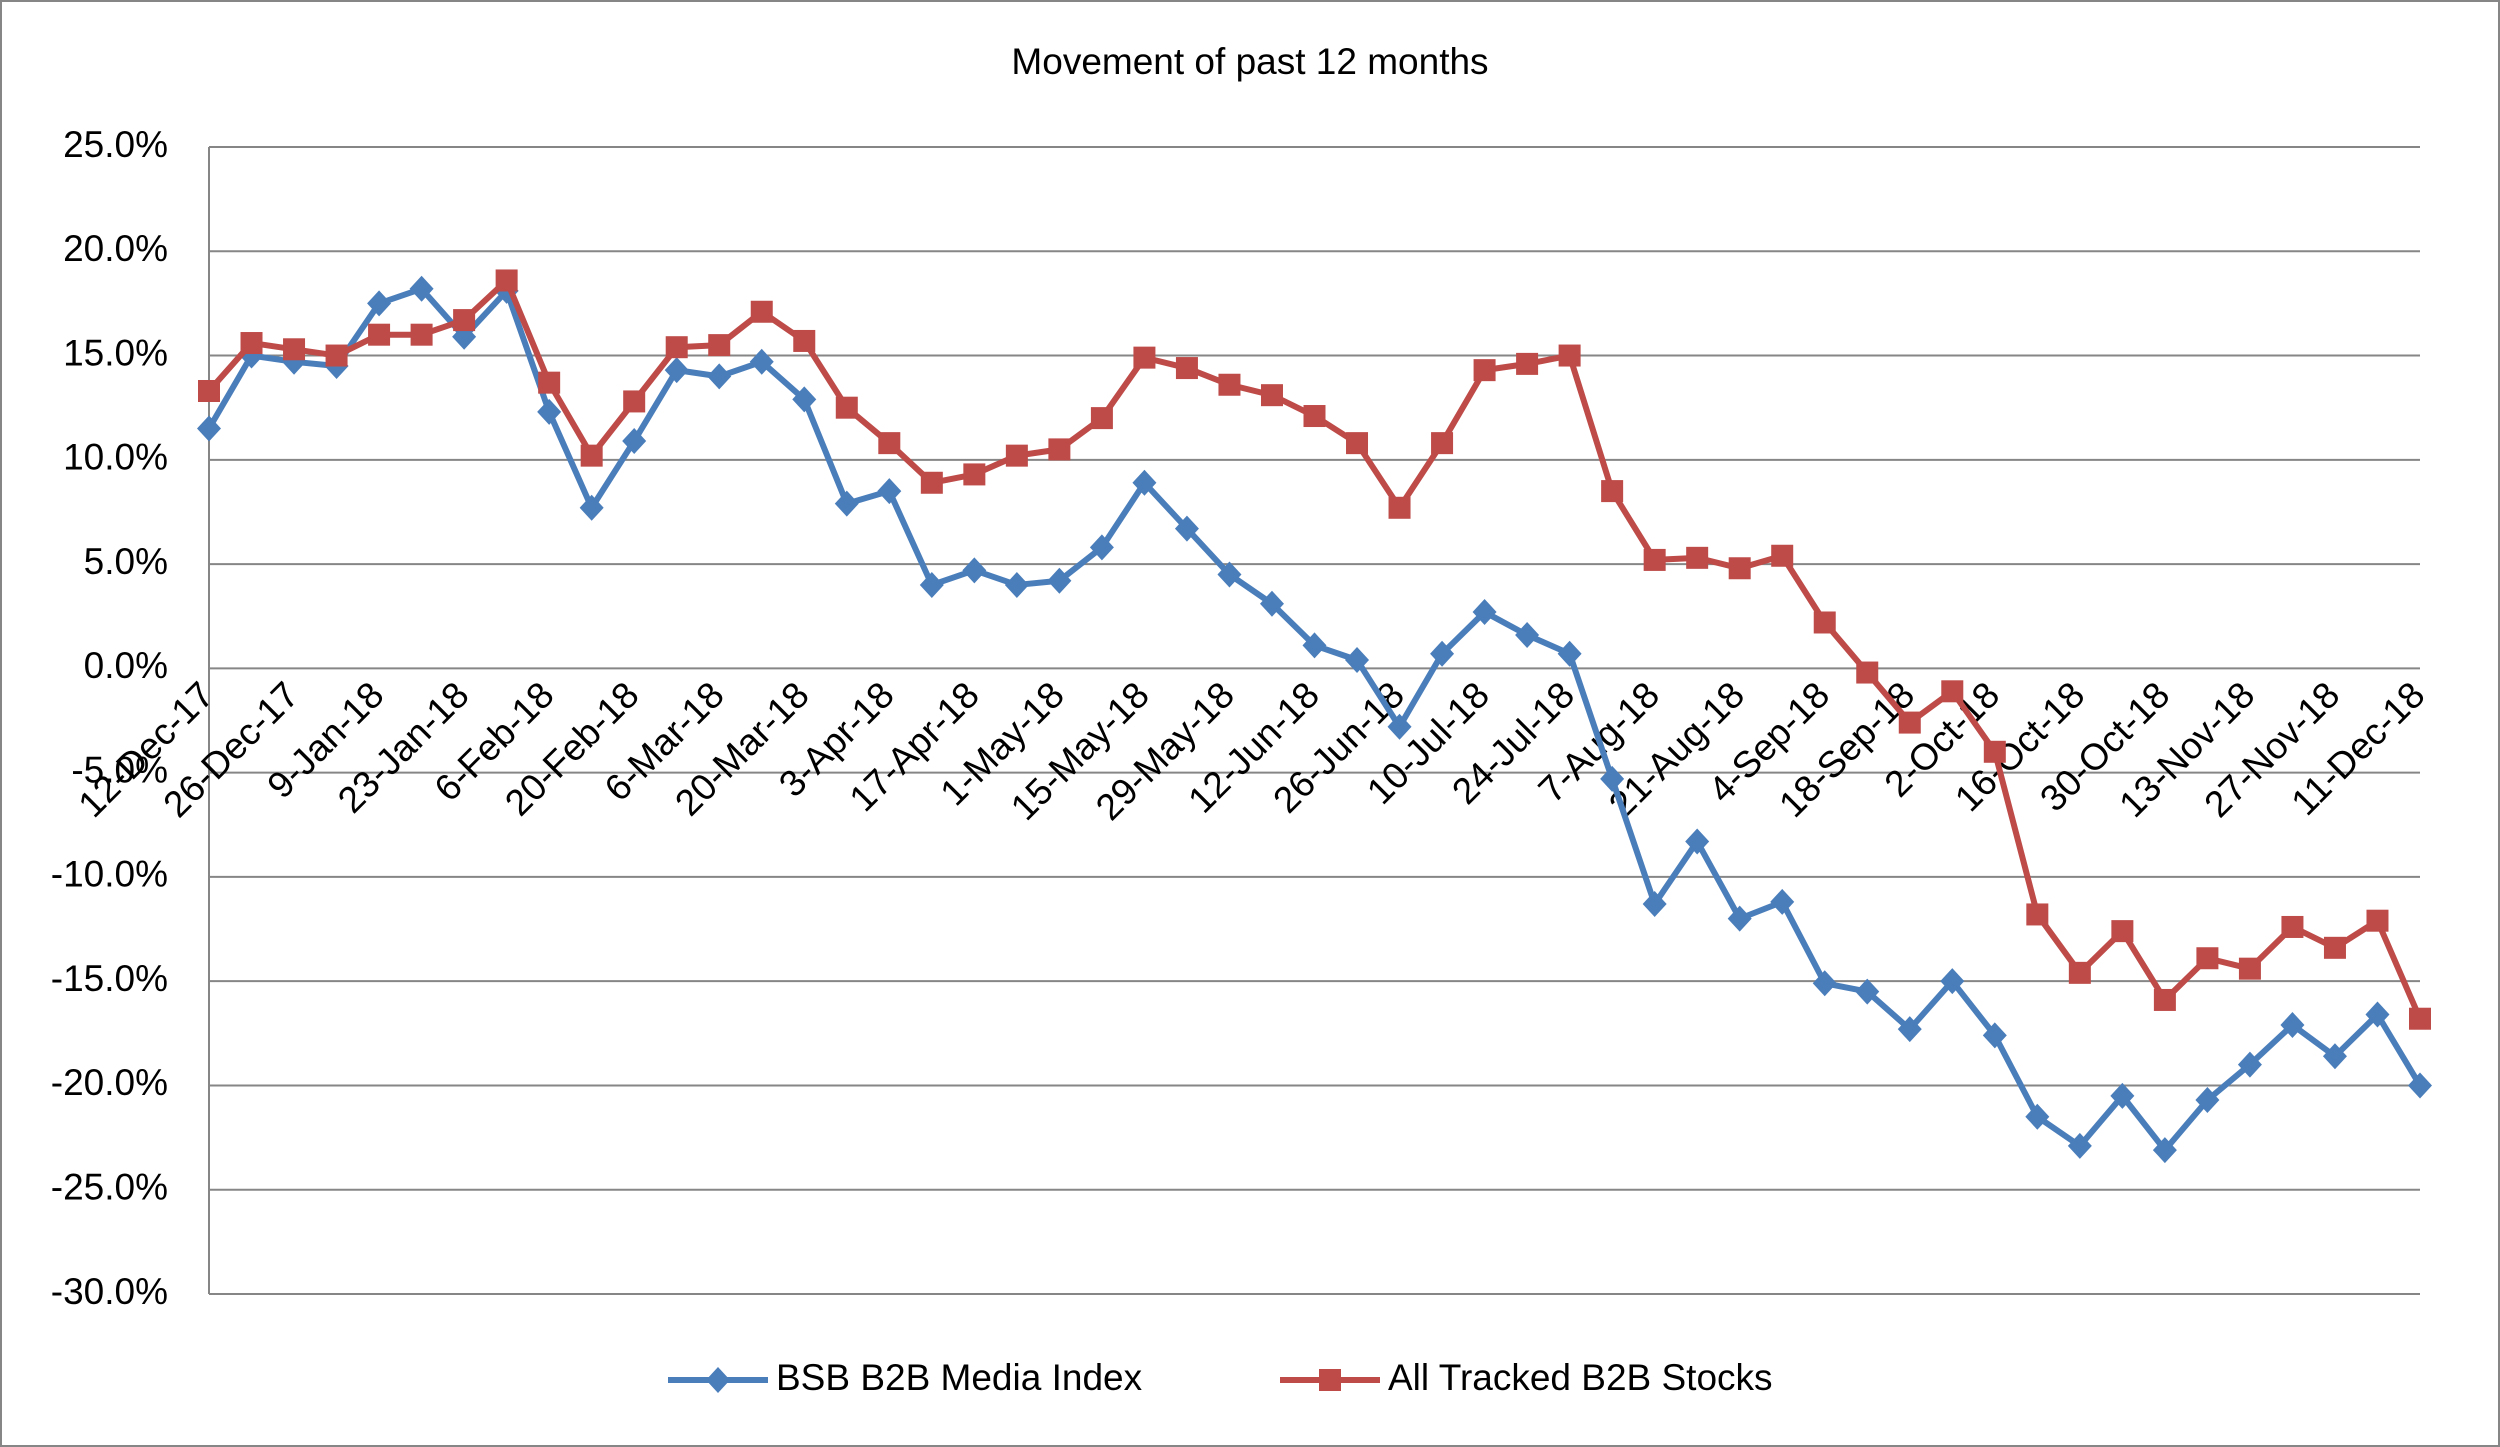  I want to click on y-tick-label: 25.0%, so click(115, 144).